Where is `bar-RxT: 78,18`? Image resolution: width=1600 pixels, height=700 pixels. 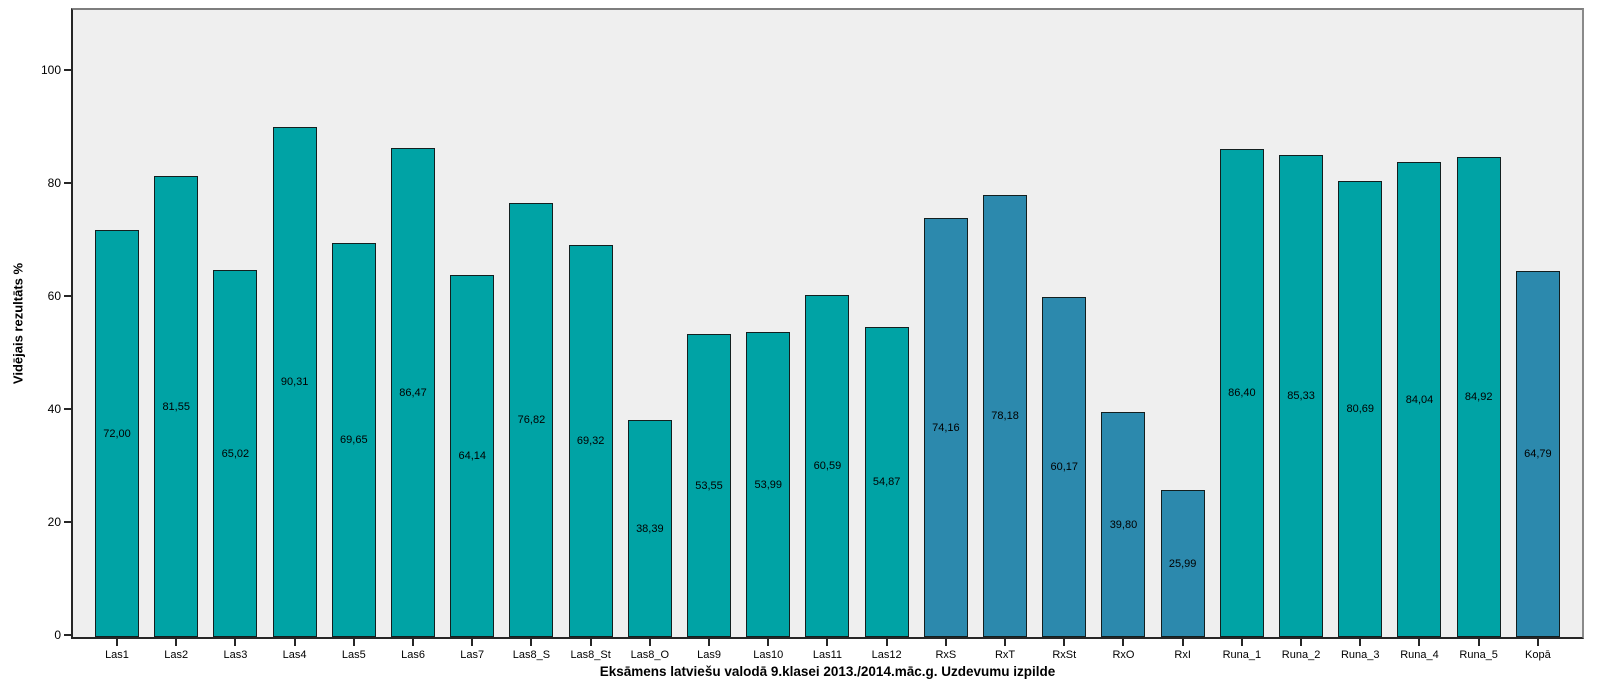
bar-RxT: 78,18 is located at coordinates (1005, 416).